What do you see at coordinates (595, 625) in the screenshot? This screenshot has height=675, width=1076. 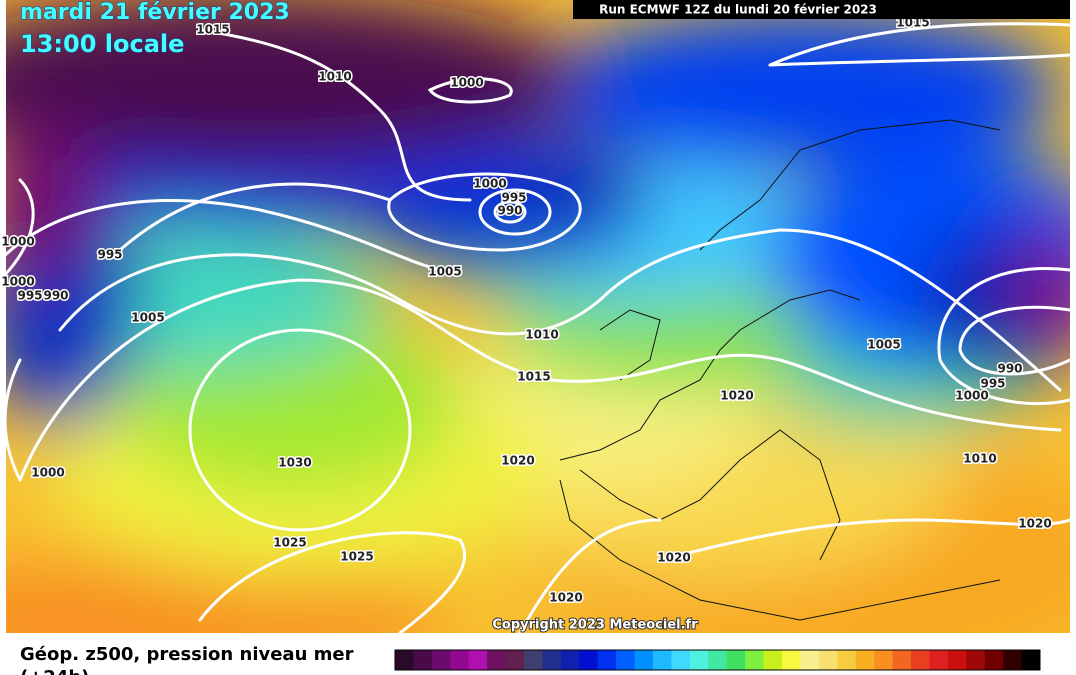 I see `copyright: Copyright 2023 Meteociel.fr` at bounding box center [595, 625].